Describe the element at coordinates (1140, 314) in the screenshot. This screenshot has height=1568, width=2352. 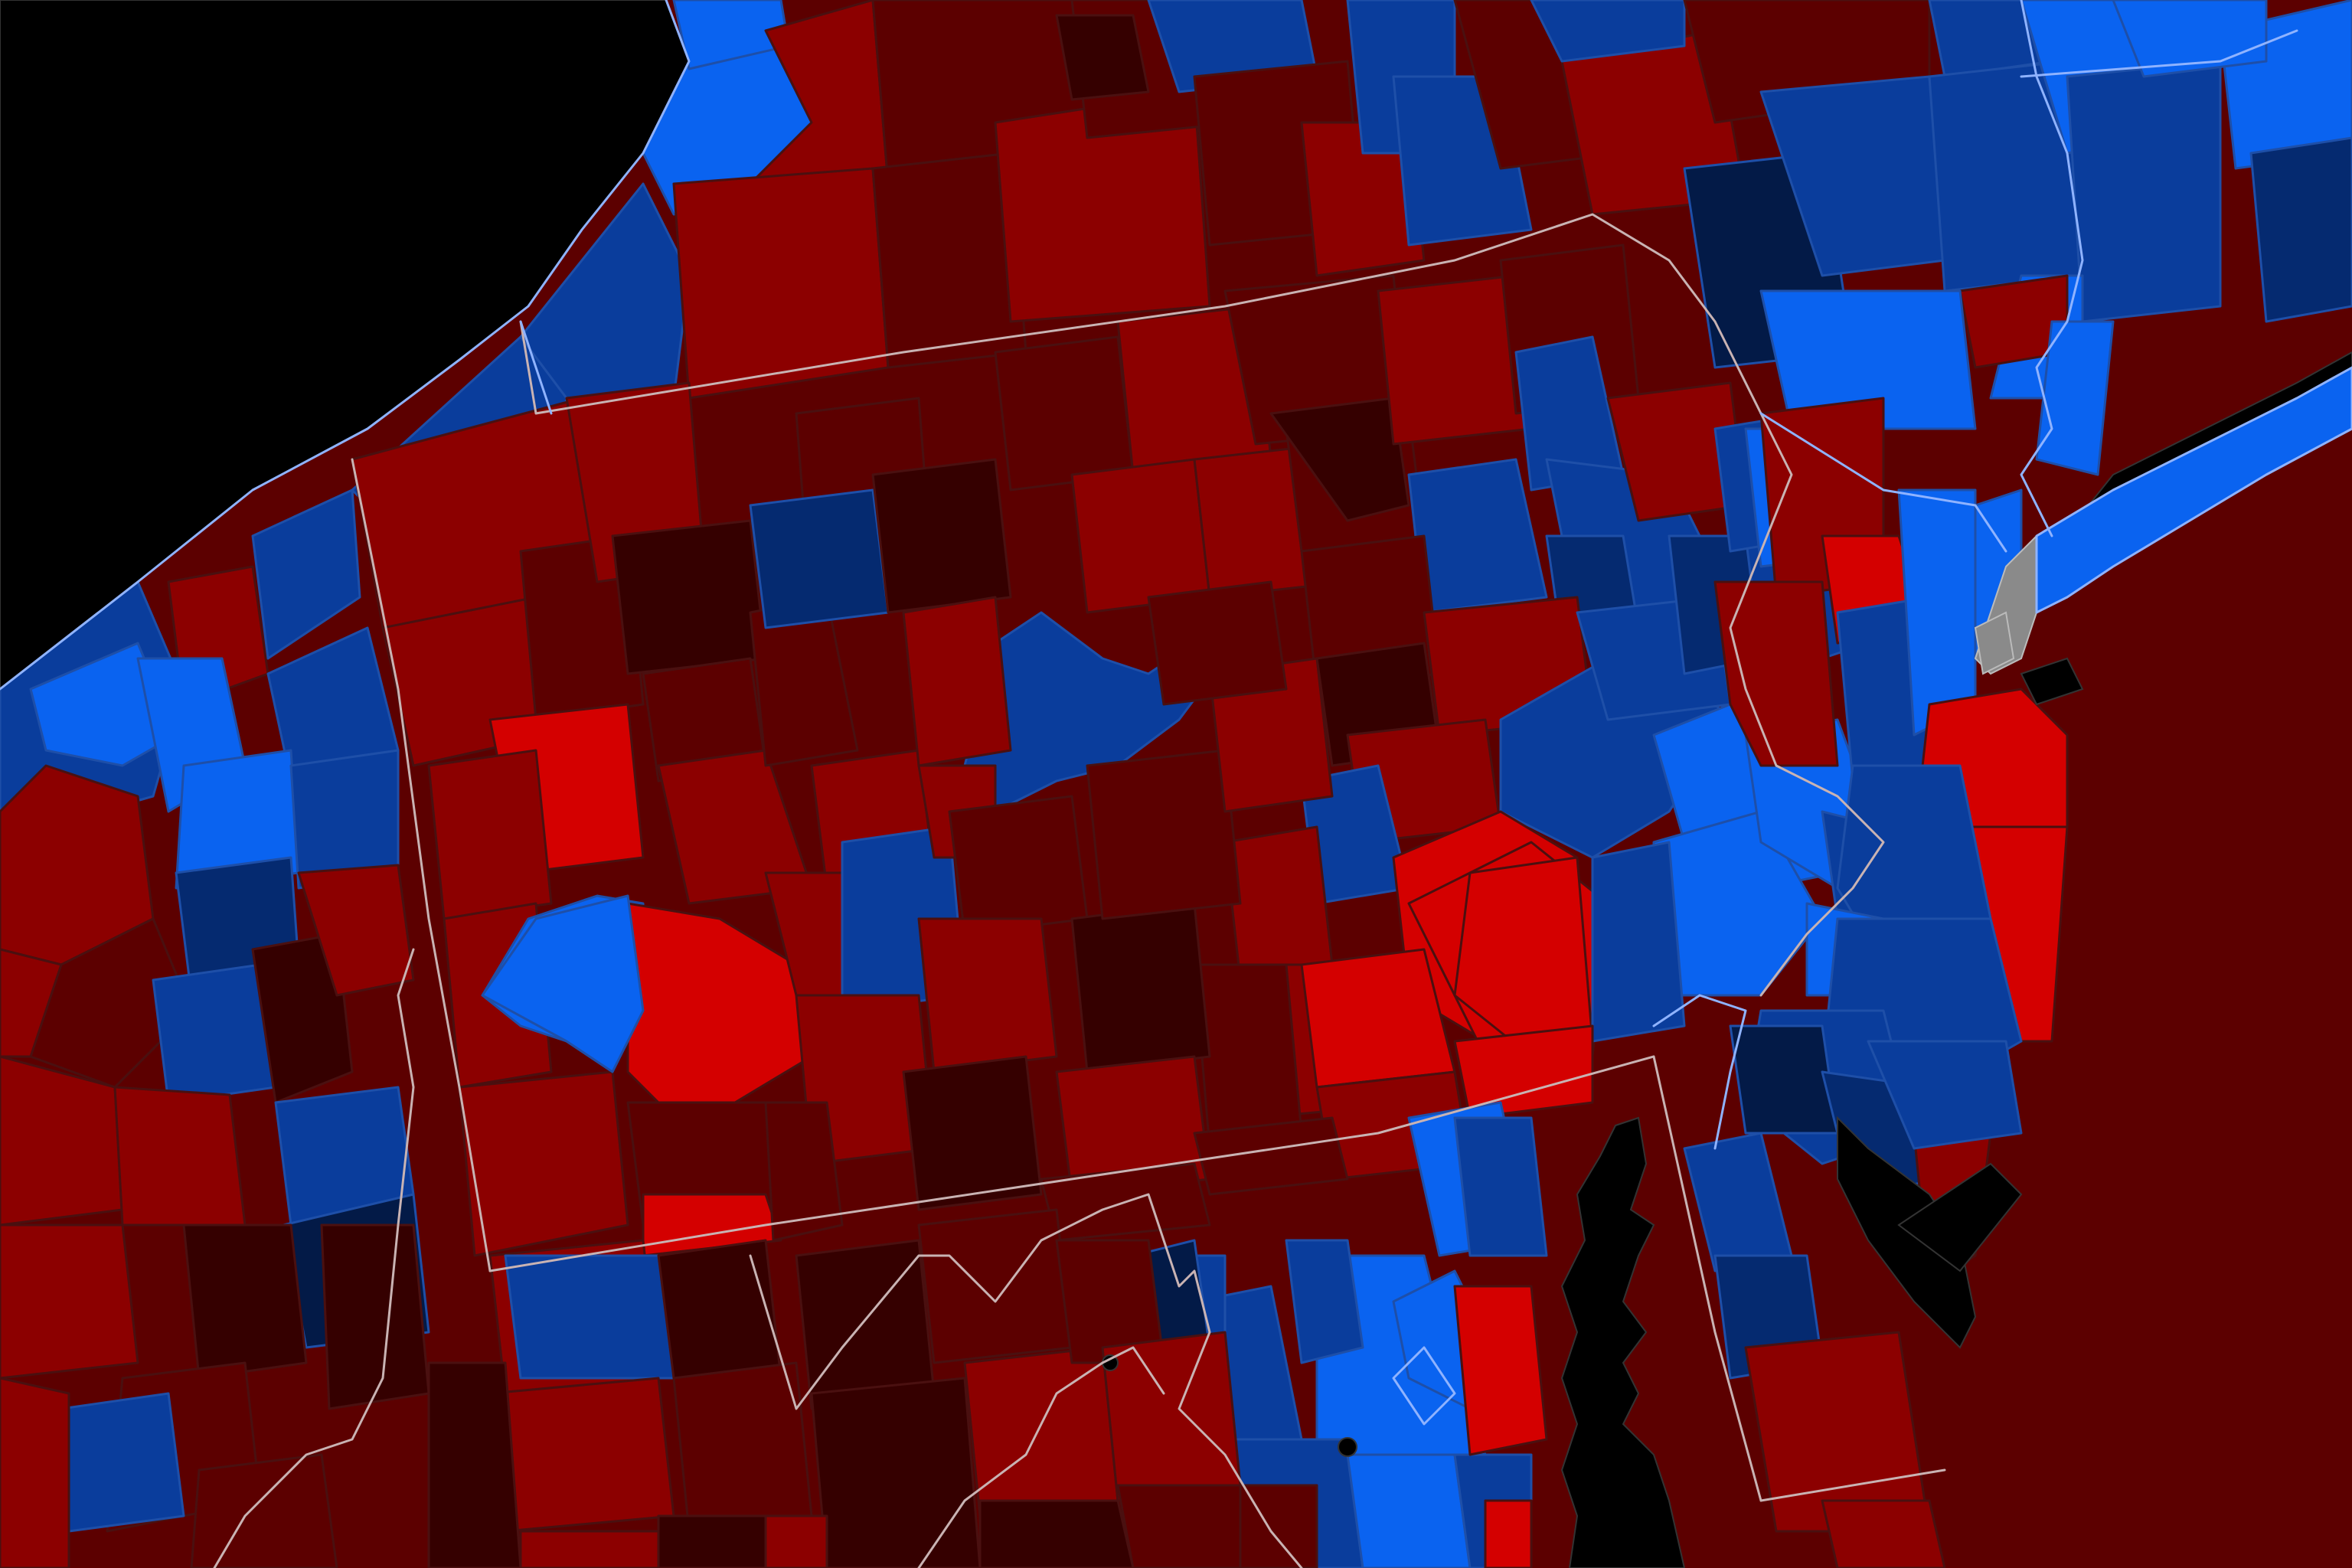
I see `pa-ny-border` at that location.